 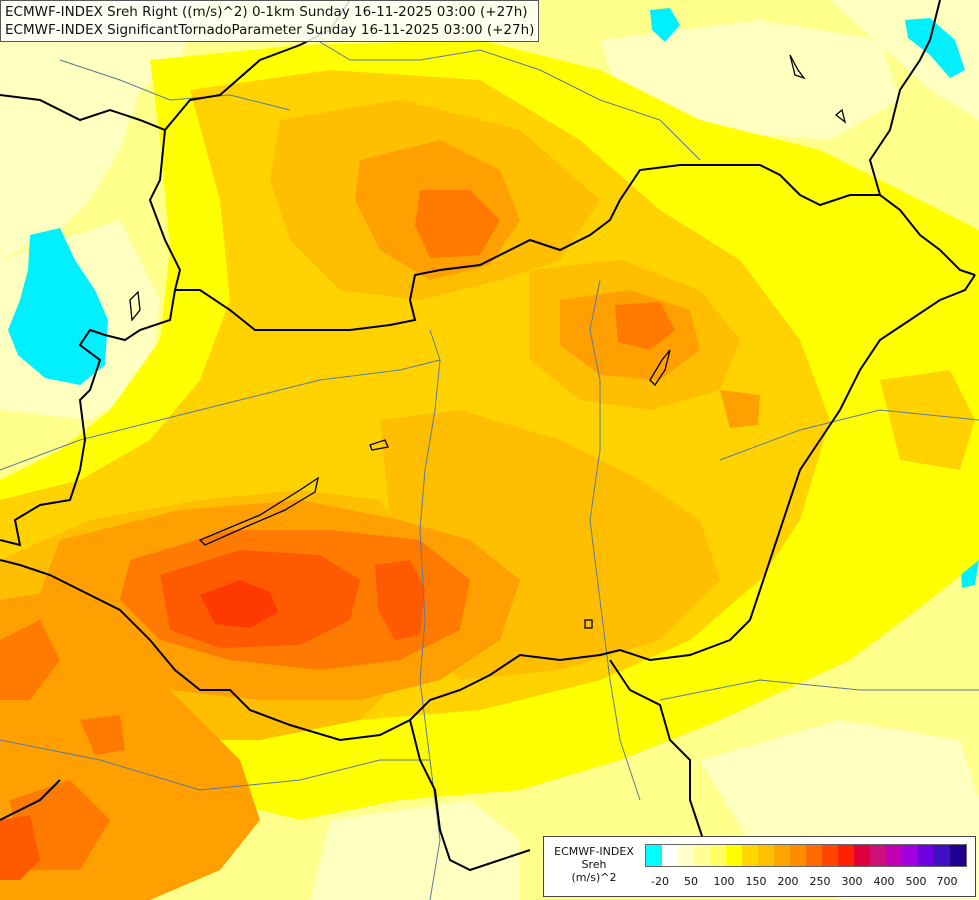 What do you see at coordinates (916, 881) in the screenshot?
I see `legend-tick-label: 500` at bounding box center [916, 881].